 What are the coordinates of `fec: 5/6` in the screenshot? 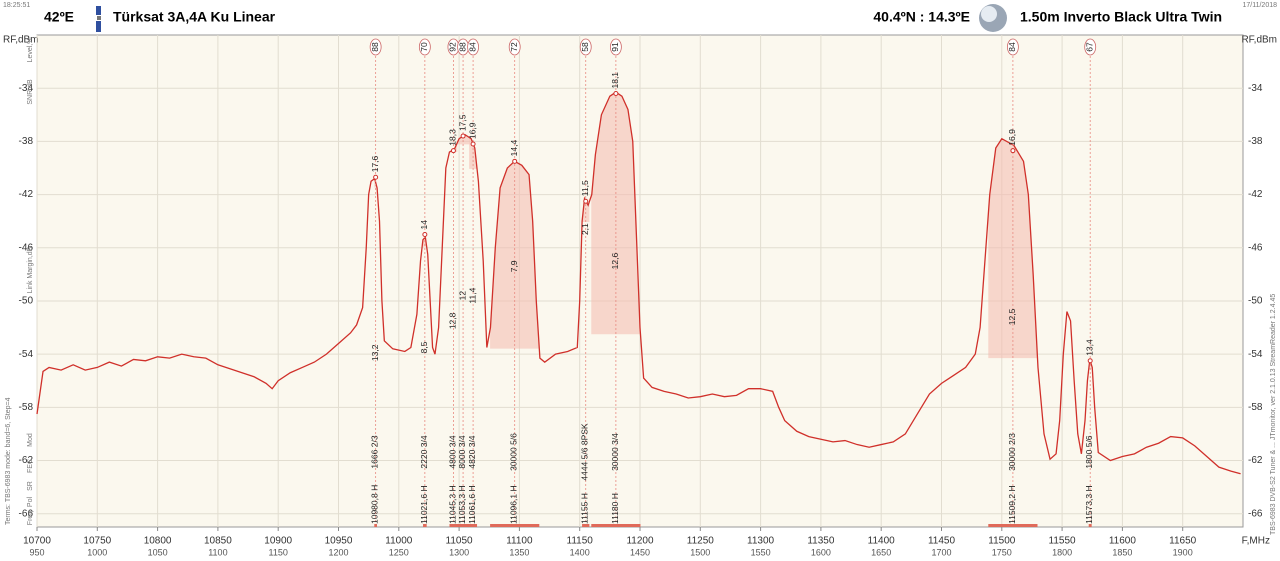 It's located at (1089, 441).